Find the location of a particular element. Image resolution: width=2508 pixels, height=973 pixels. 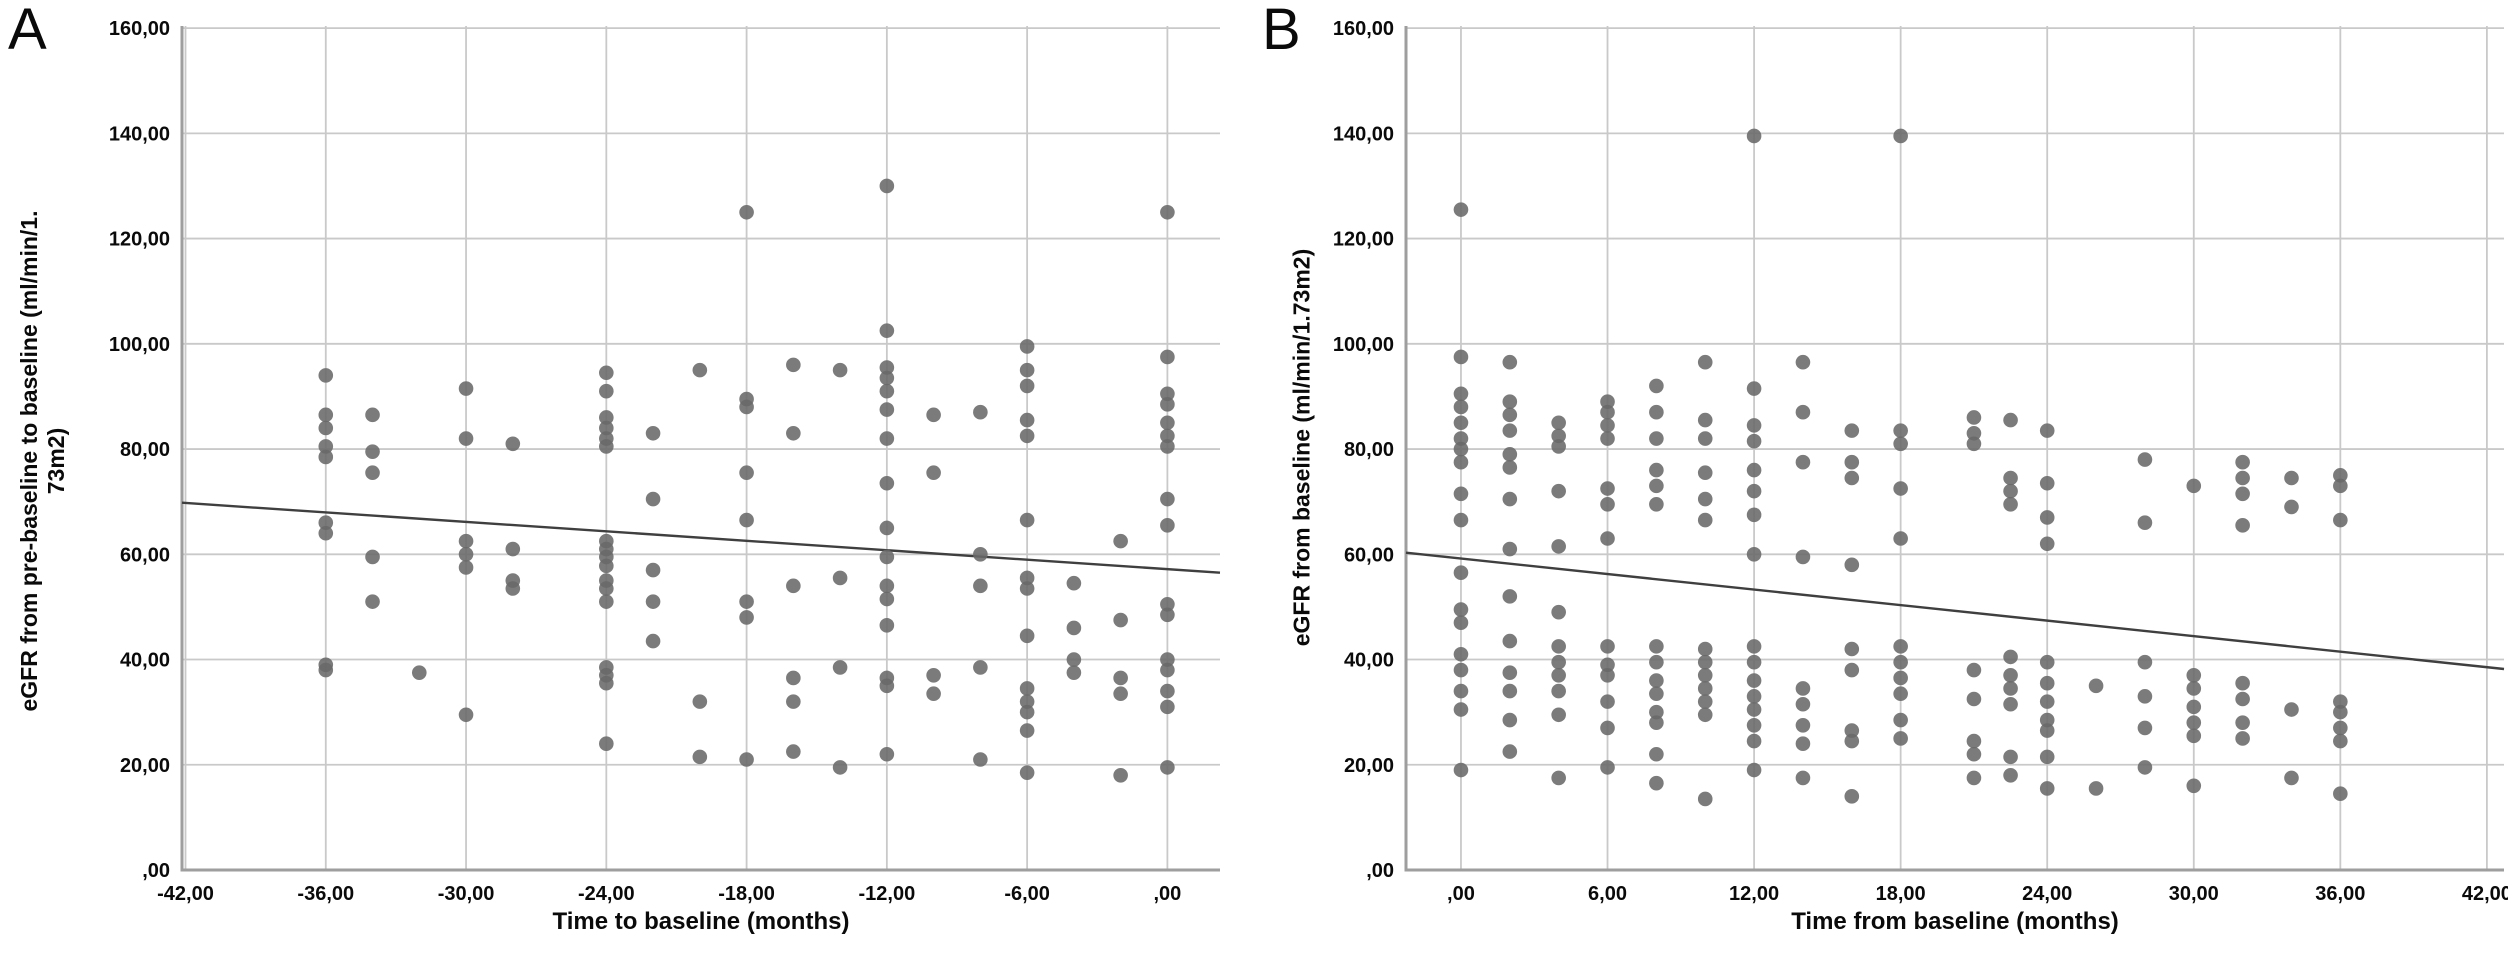

x-axis-title-panel-b: Time from baseline (months) is located at coordinates (1955, 921).